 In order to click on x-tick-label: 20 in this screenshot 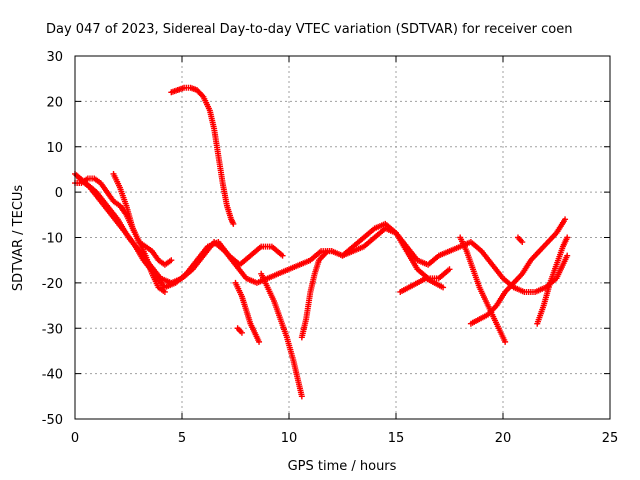, I will do `click(503, 438)`.